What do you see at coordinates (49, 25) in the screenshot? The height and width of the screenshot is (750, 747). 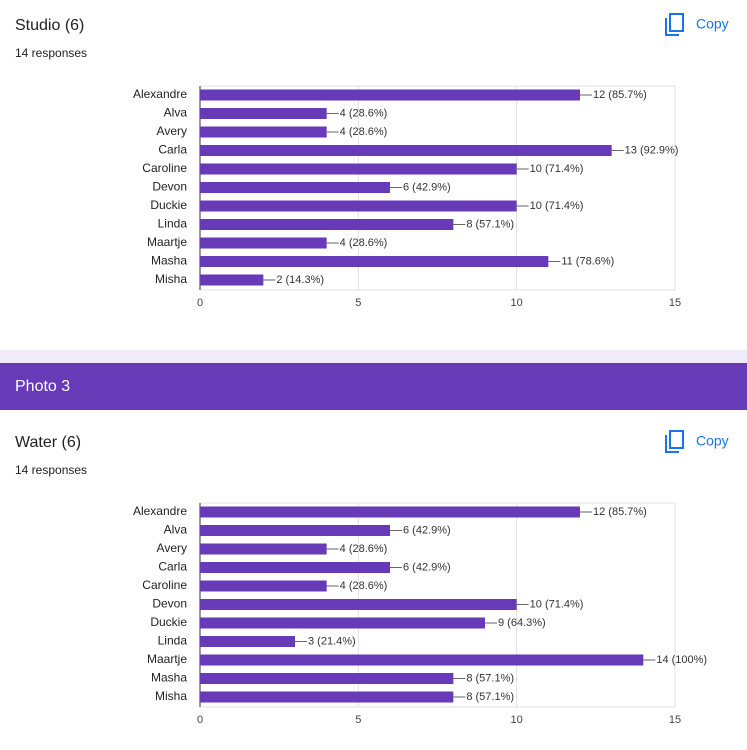 I see `question-title: Studio (6)` at bounding box center [49, 25].